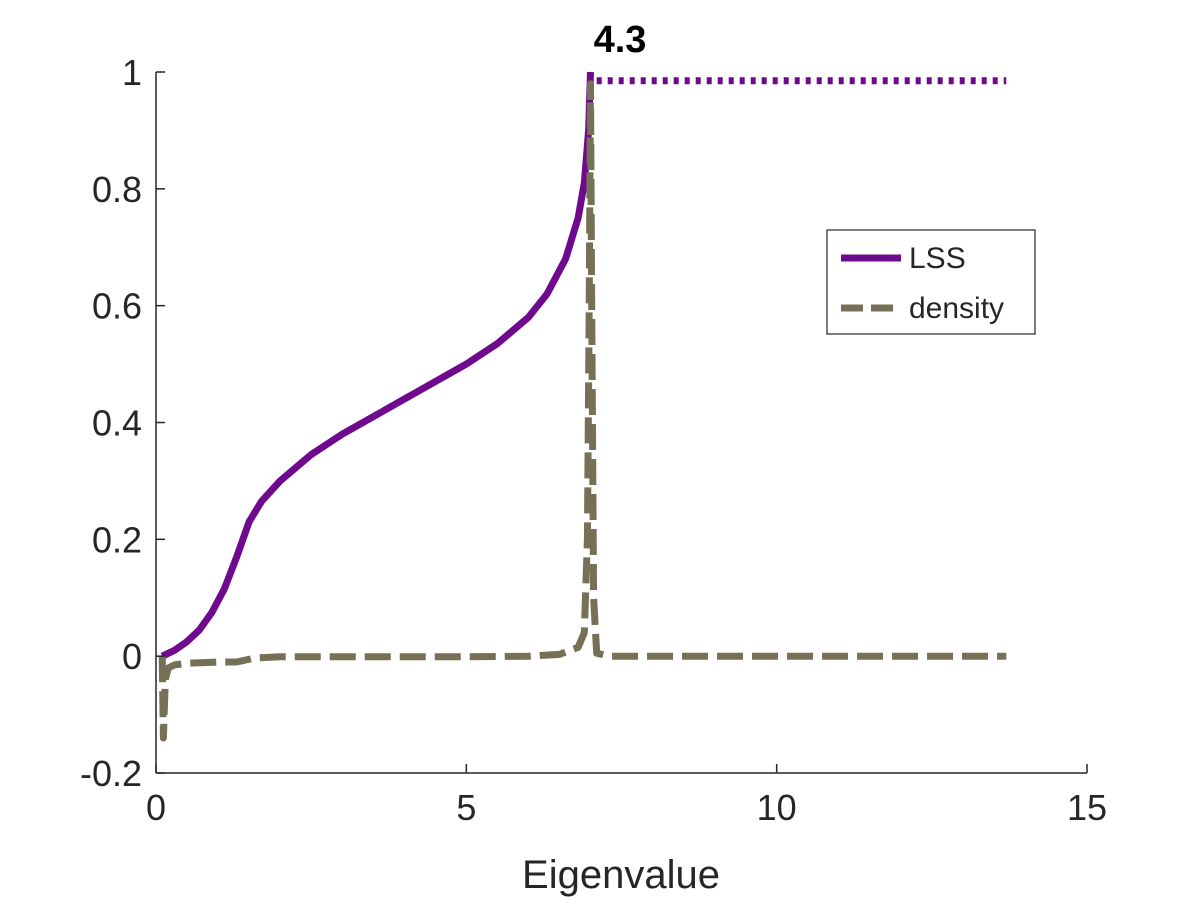 The height and width of the screenshot is (900, 1200). Describe the element at coordinates (620, 40) in the screenshot. I see `peak-annotation: 4.3` at that location.